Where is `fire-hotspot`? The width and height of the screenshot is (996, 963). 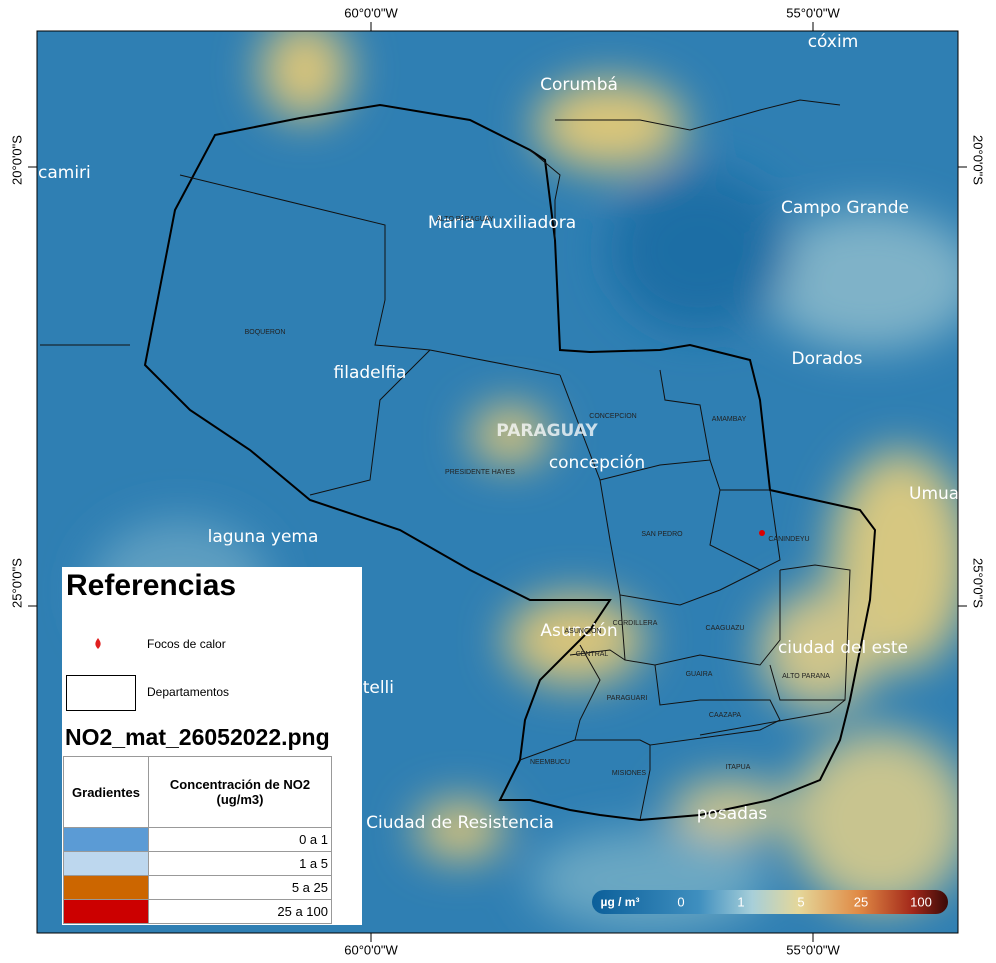
fire-hotspot is located at coordinates (762, 533).